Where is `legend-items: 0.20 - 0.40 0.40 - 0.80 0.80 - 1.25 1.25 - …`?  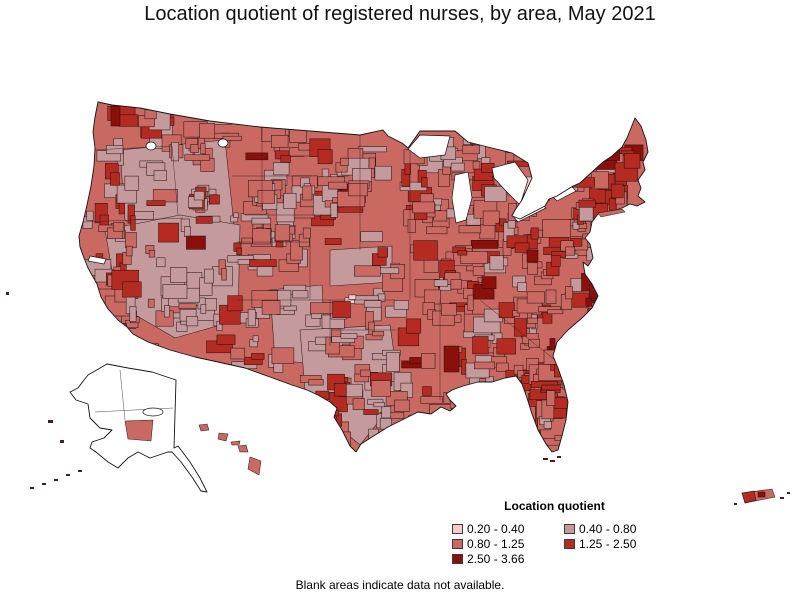 legend-items: 0.20 - 0.40 0.40 - 0.80 0.80 - 1.25 1.25 - … is located at coordinates (564, 546).